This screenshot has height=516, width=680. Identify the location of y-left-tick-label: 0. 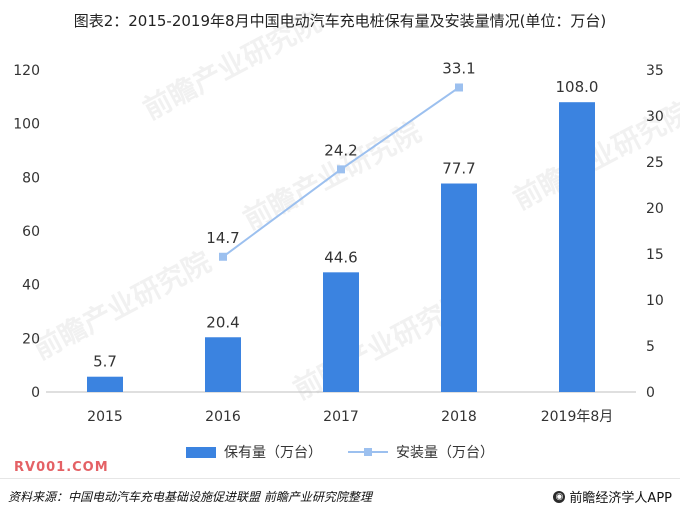
(35, 393).